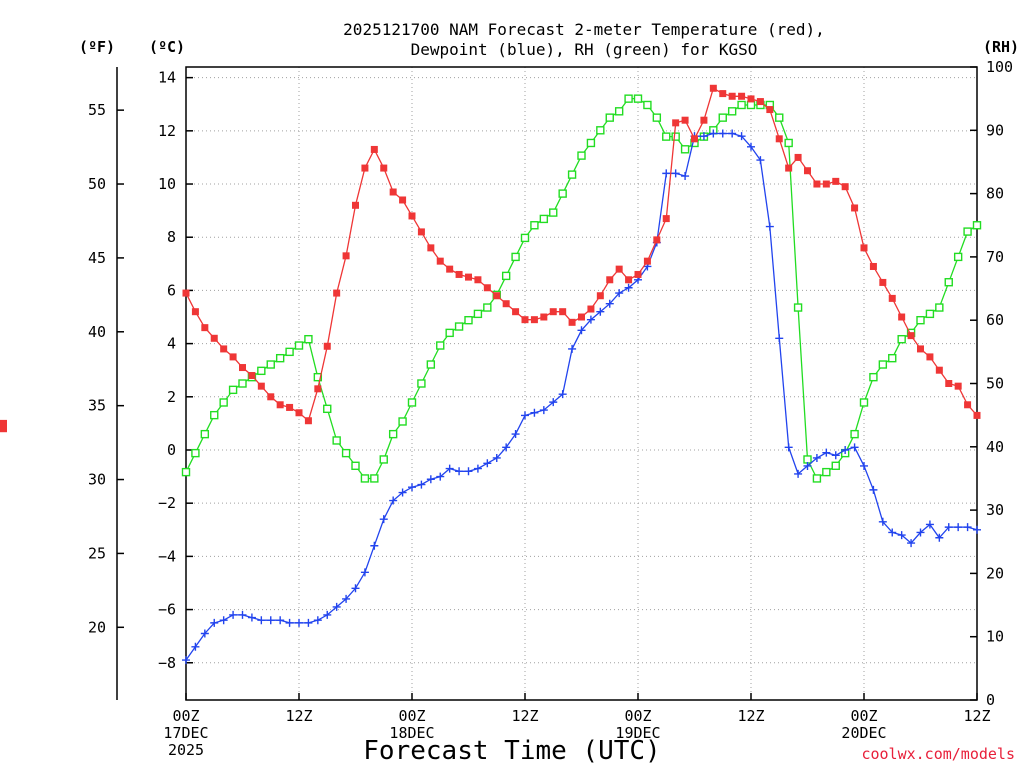 The height and width of the screenshot is (768, 1024). What do you see at coordinates (167, 663) in the screenshot?
I see `celsius-tick-label: −8` at bounding box center [167, 663].